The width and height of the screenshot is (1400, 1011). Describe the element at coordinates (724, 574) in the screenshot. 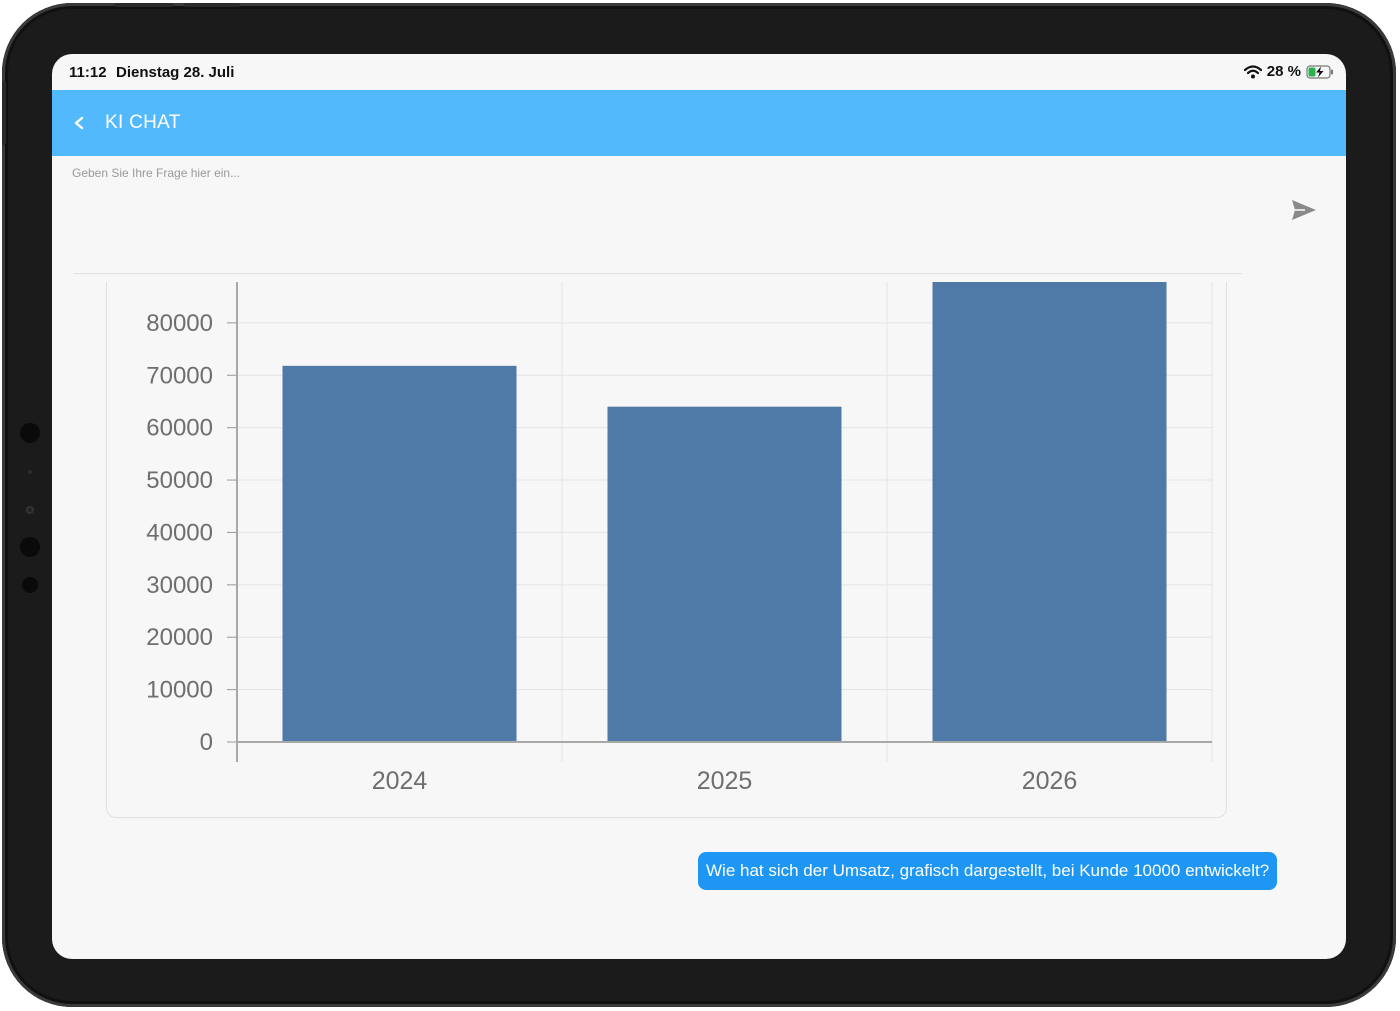

I see `bar-2025` at that location.